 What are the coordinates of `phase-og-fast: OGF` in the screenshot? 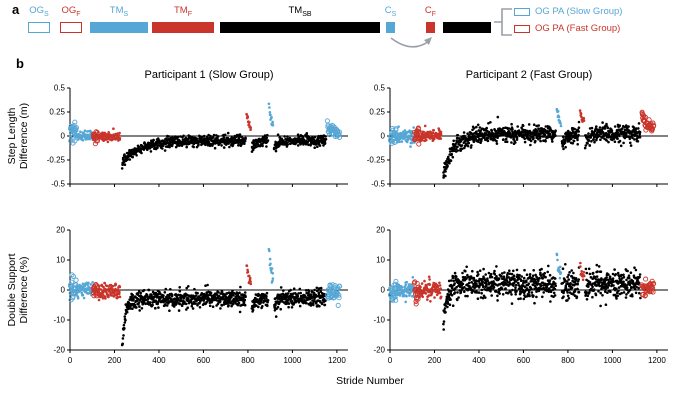 It's located at (71, 18).